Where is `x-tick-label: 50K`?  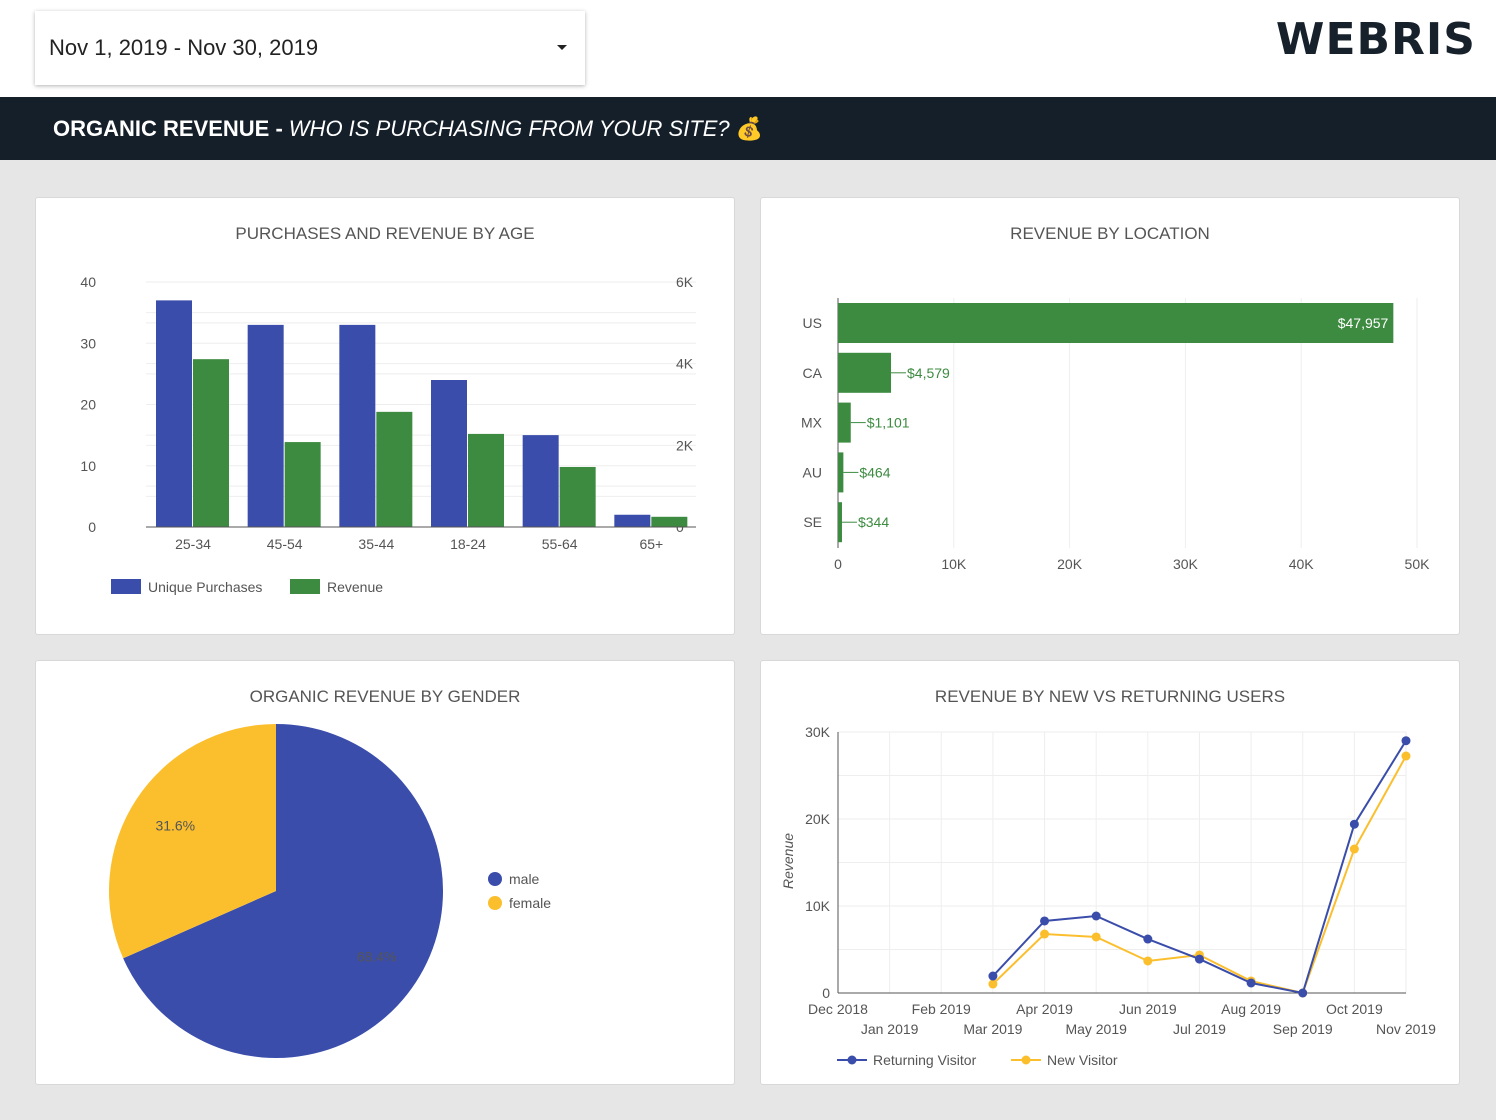
x-tick-label: 50K is located at coordinates (1418, 564).